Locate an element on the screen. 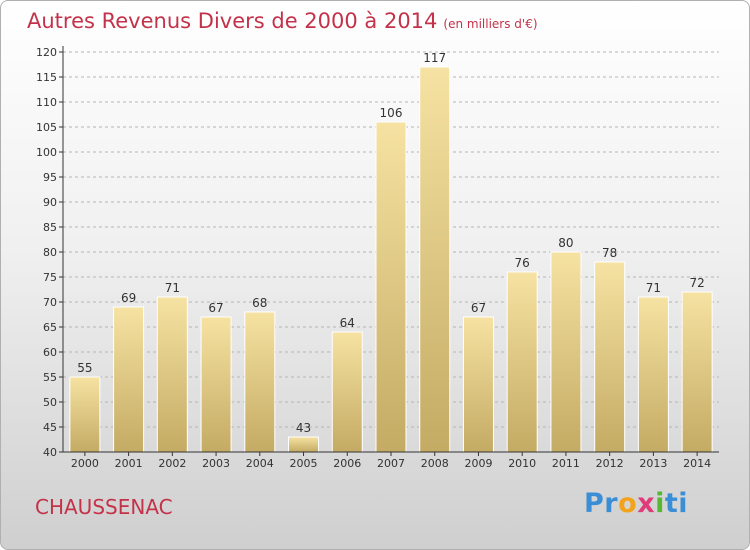 Image resolution: width=750 pixels, height=550 pixels. logo-letter: t is located at coordinates (671, 503).